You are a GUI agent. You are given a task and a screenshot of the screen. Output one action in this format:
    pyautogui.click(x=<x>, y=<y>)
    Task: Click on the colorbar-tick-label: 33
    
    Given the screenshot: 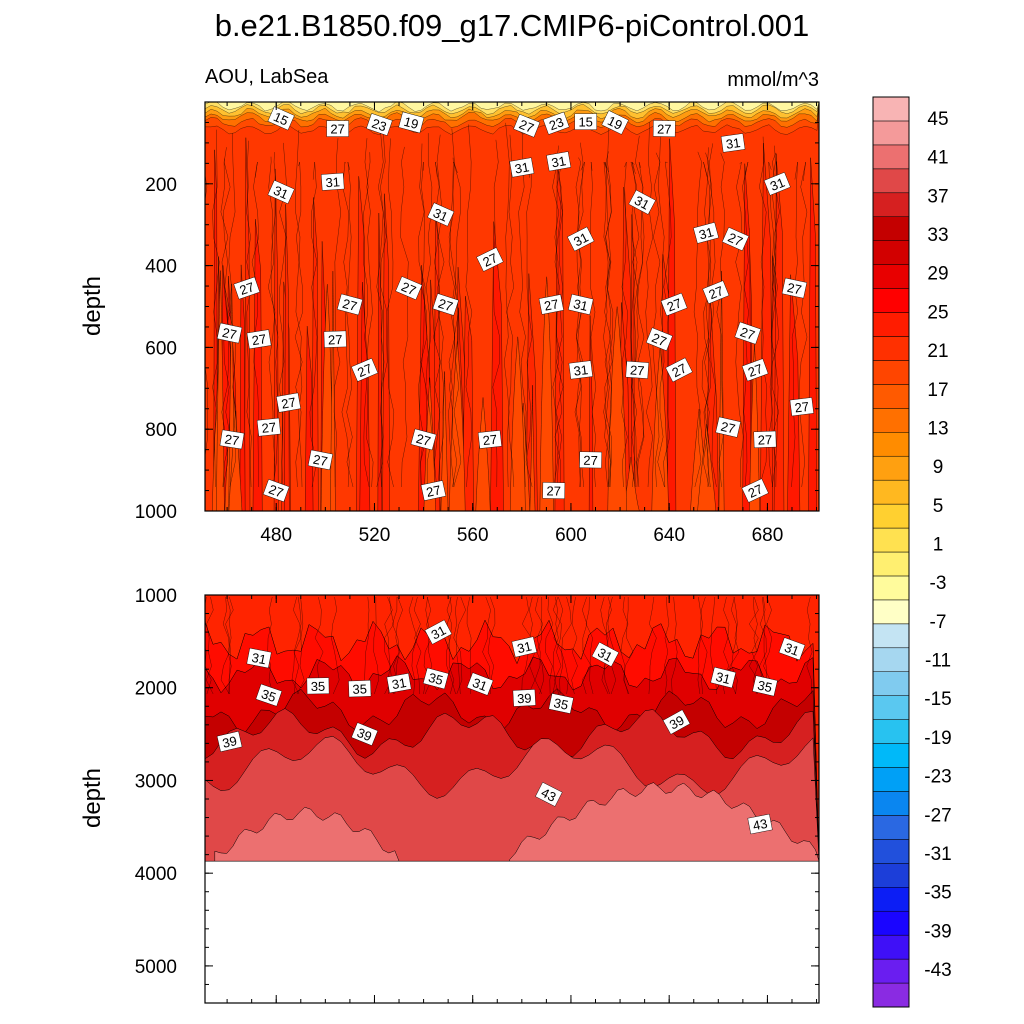 What is the action you would take?
    pyautogui.click(x=937, y=235)
    